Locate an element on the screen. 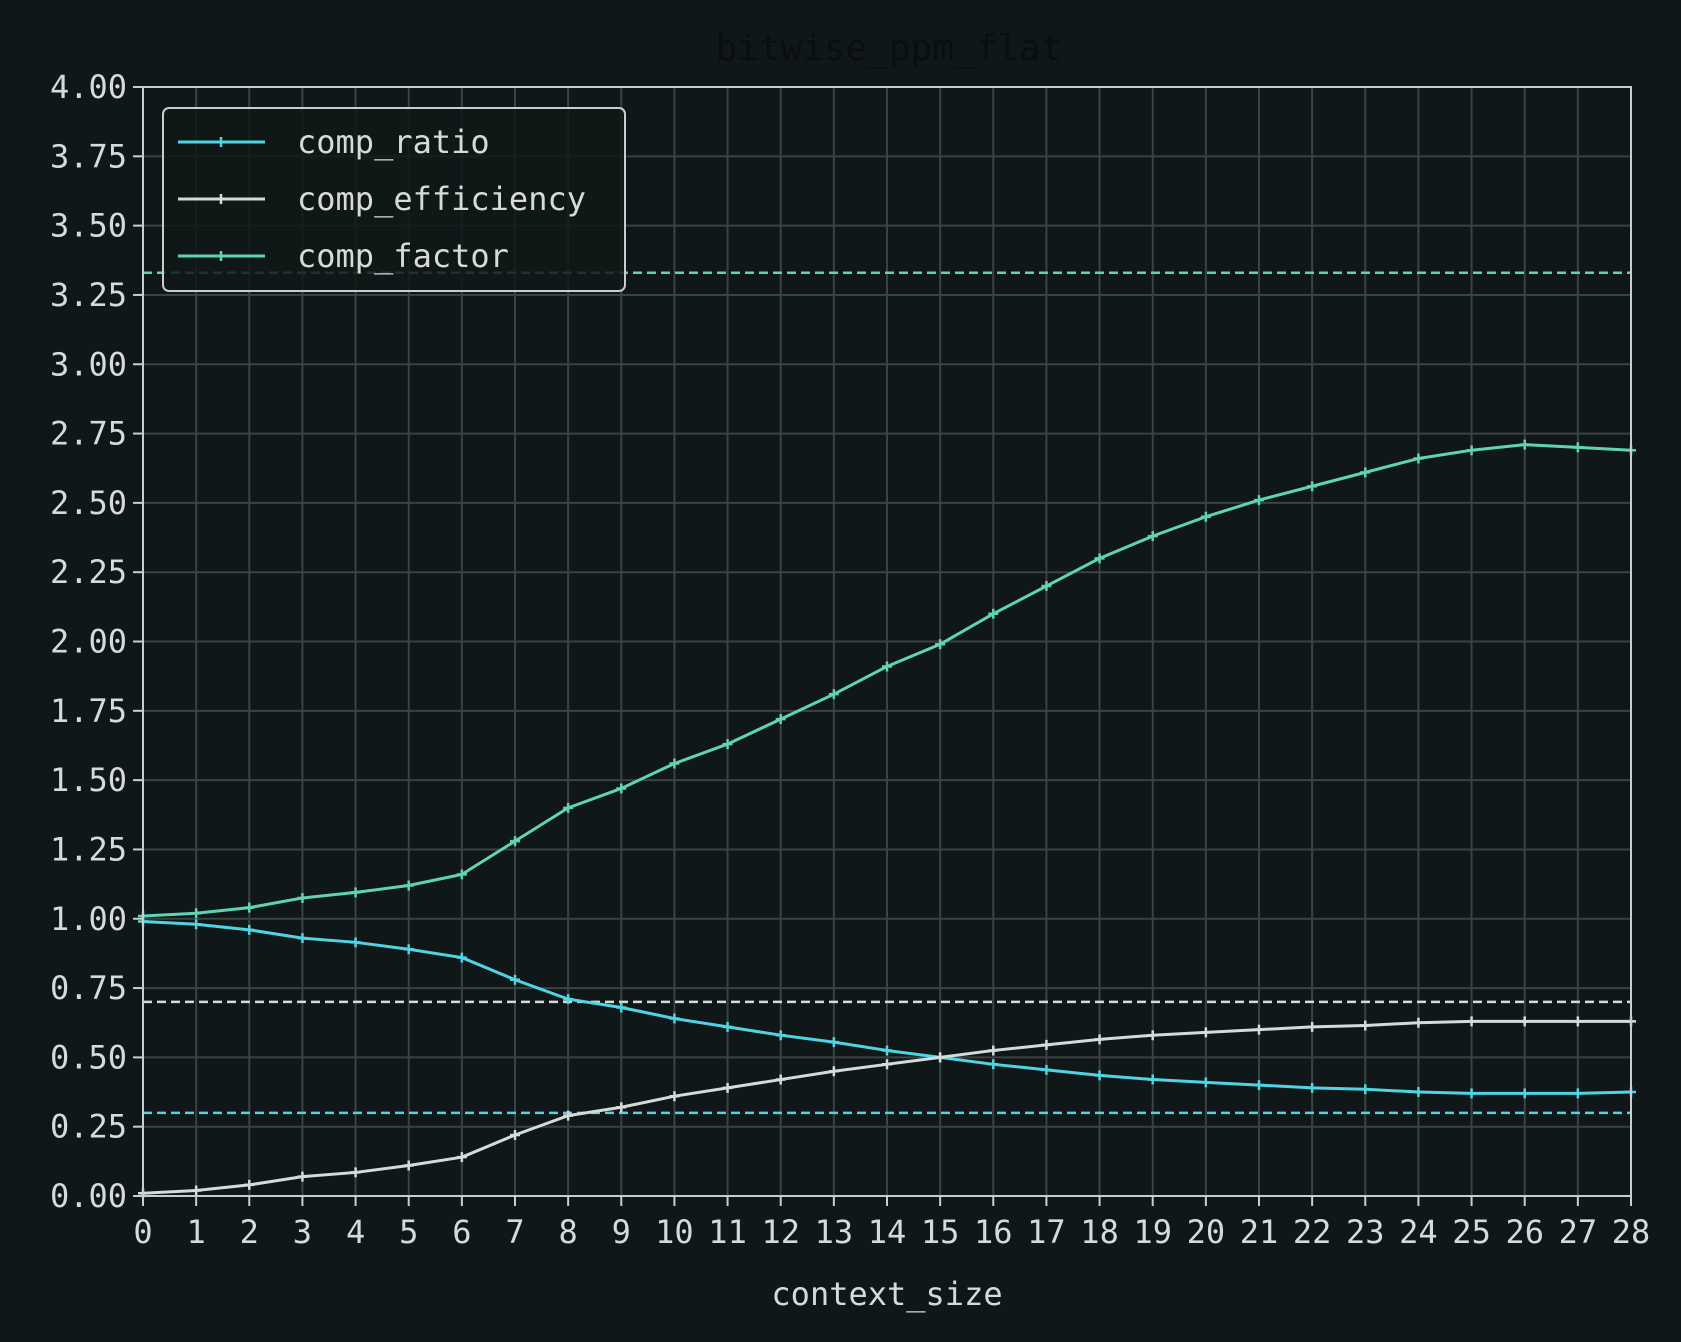 This screenshot has height=1342, width=1681. y-tick-label: 0.25 is located at coordinates (88, 1127).